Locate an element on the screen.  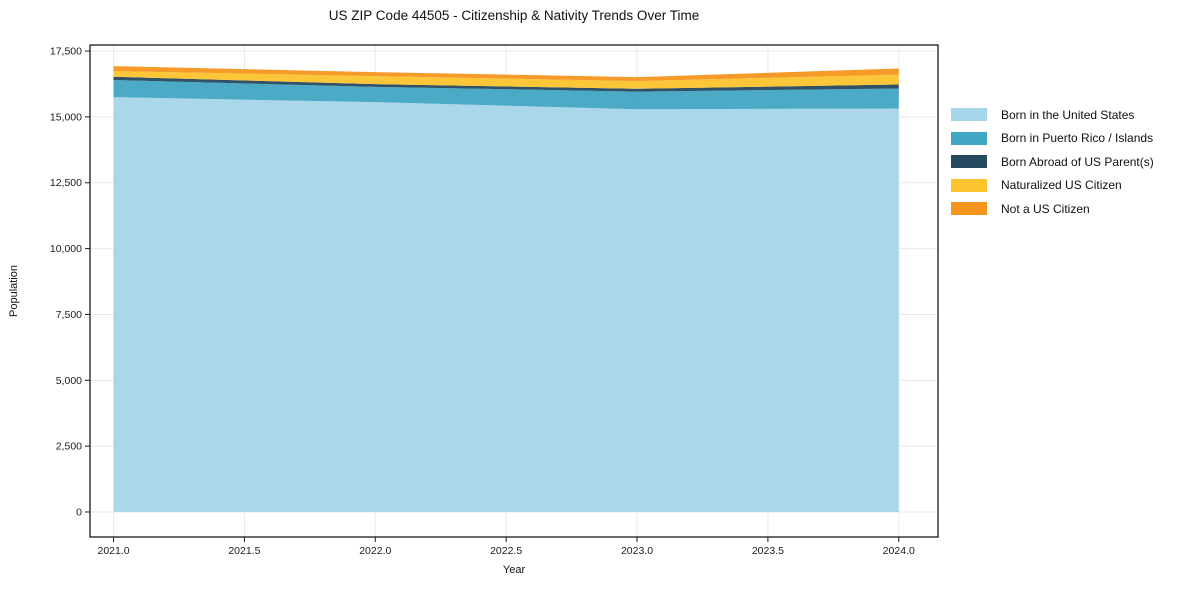
legend-item: Born in the United States is located at coordinates (1052, 114).